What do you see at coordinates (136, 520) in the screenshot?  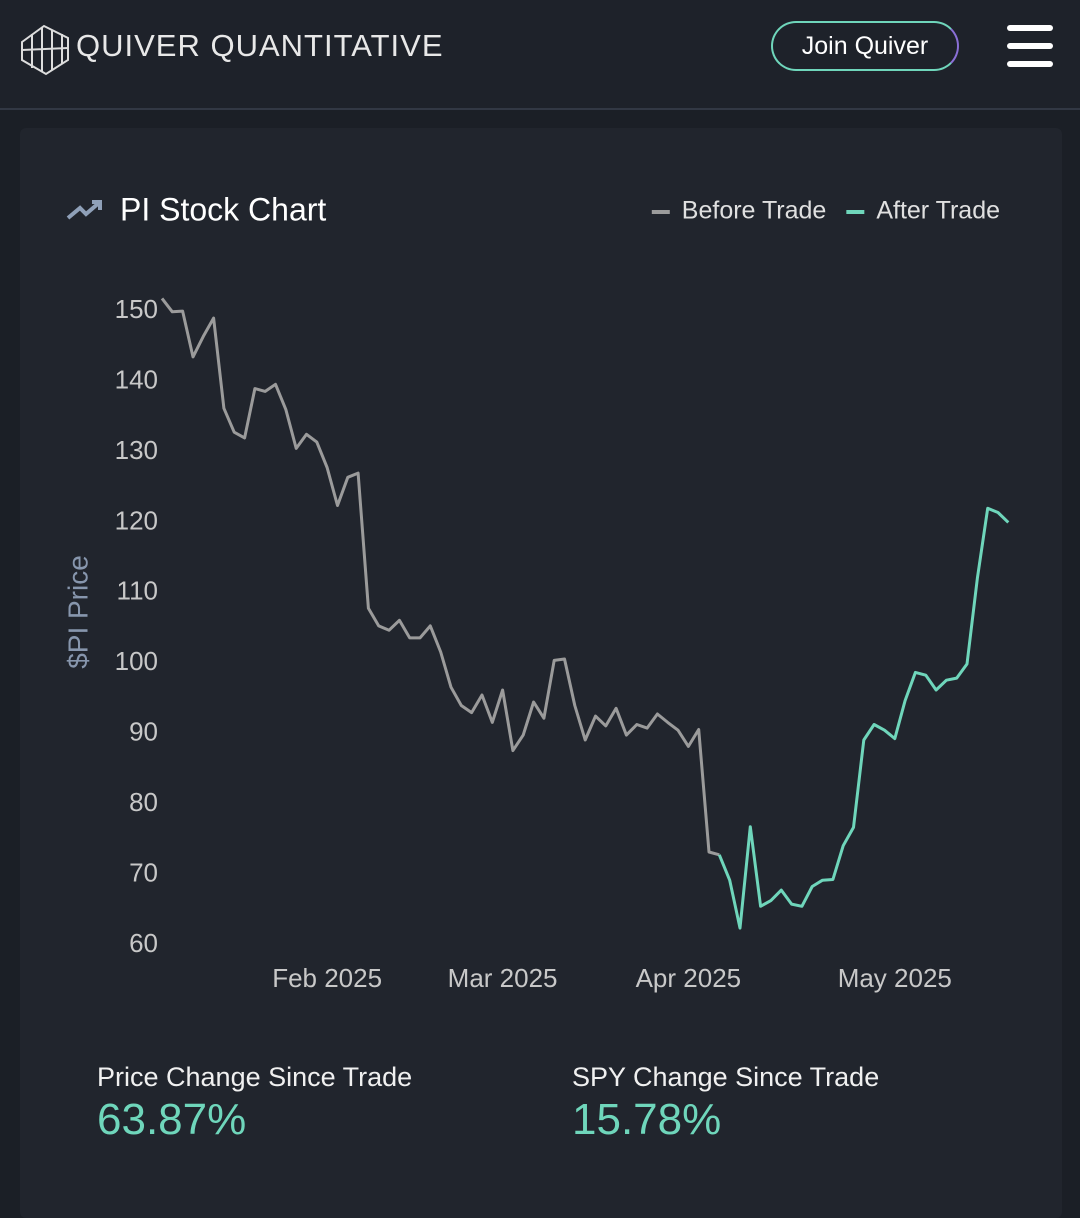 I see `y-tick-label: 120` at bounding box center [136, 520].